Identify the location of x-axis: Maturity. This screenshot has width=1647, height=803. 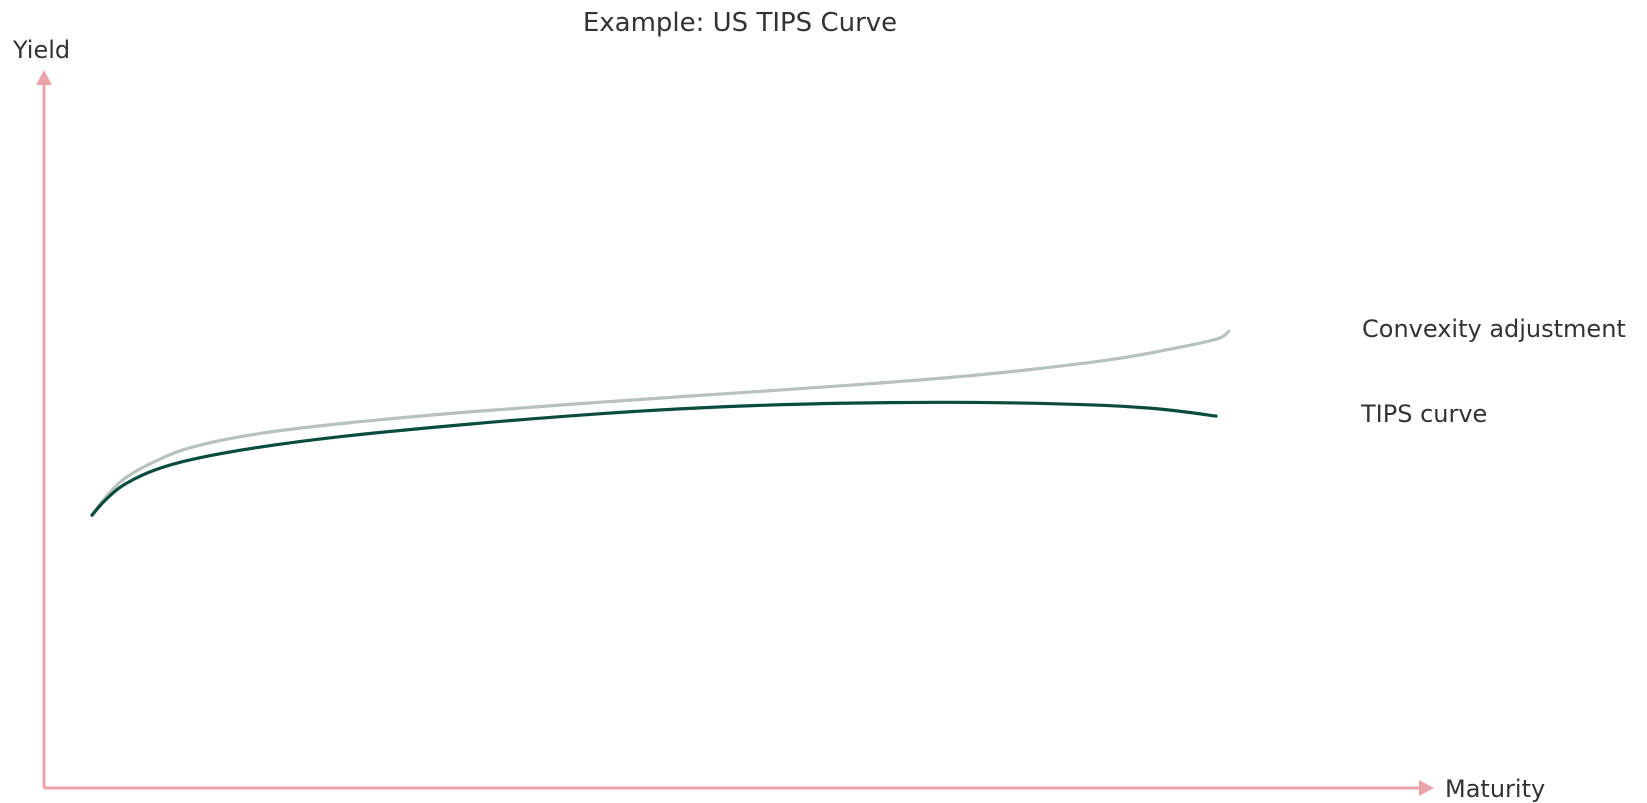
(794, 789).